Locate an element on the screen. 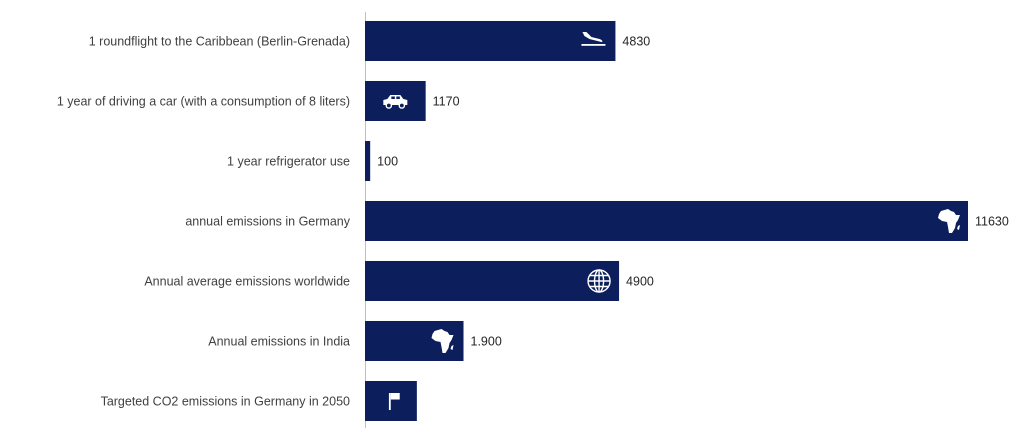  value-label: 4830 is located at coordinates (636, 42).